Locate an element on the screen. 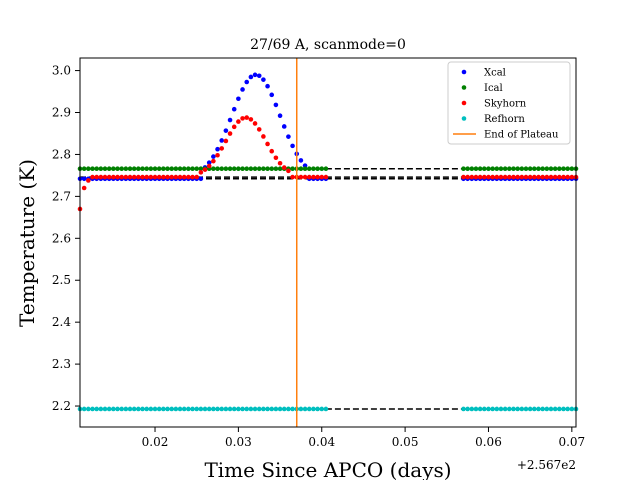 Image resolution: width=640 pixels, height=480 pixels. legend-label-refhorn: Refhorn is located at coordinates (504, 119).